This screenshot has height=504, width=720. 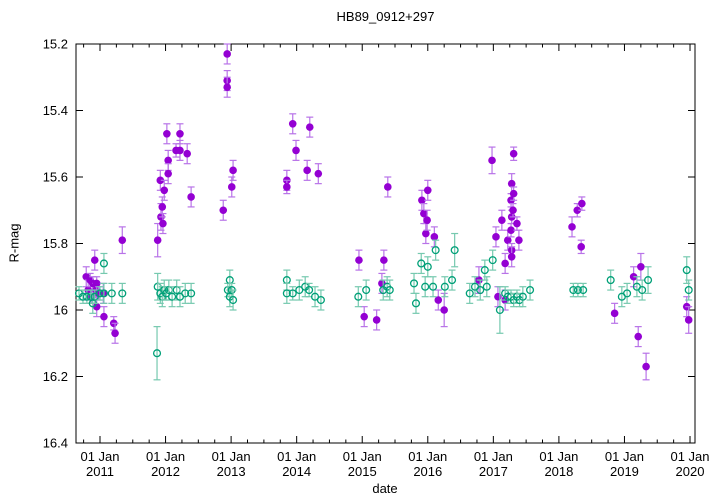 What do you see at coordinates (493, 471) in the screenshot?
I see `x-tick-label: 2017` at bounding box center [493, 471].